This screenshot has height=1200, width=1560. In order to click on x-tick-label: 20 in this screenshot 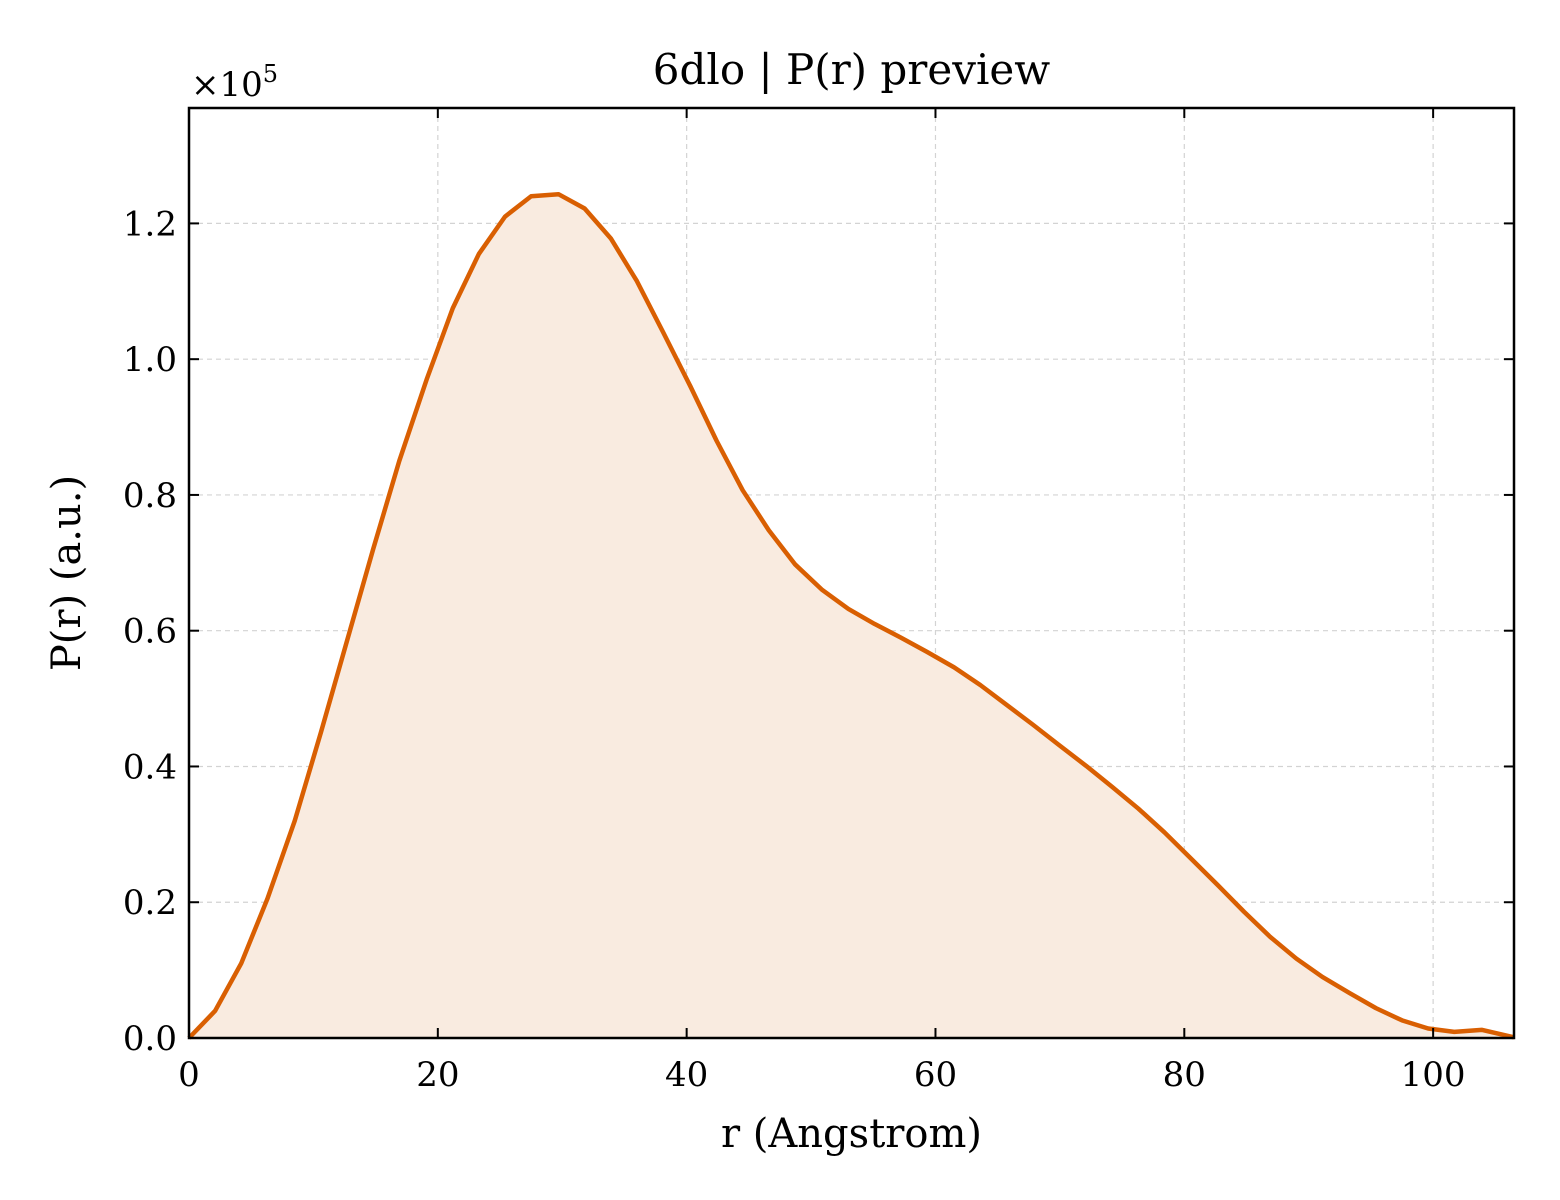, I will do `click(437, 1075)`.